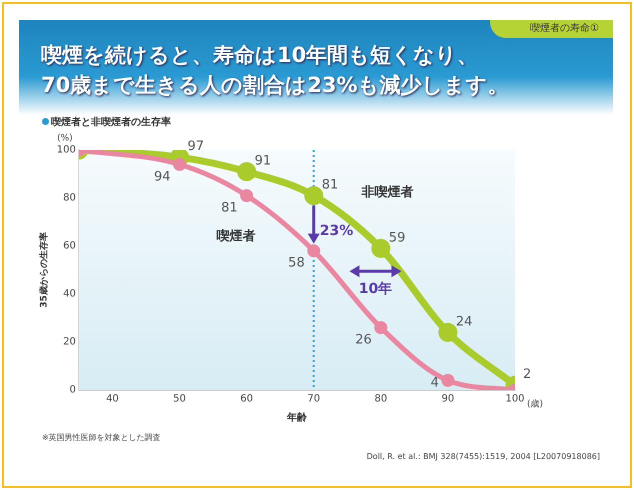 This screenshot has width=634, height=490. I want to click on series-label: 喫煙者, so click(236, 236).